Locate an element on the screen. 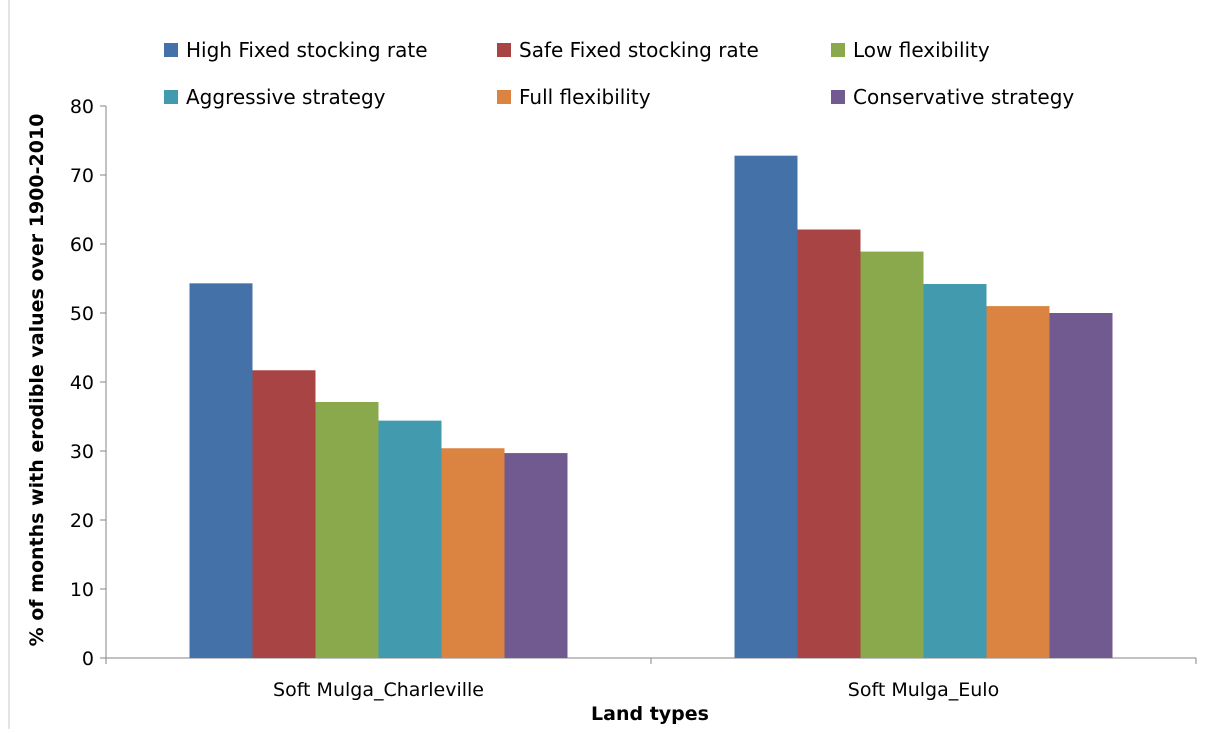  y-tick-label: 20 is located at coordinates (82, 521).